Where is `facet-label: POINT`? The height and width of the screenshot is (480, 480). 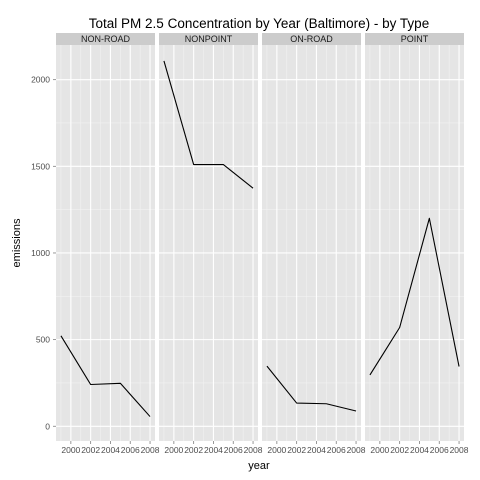
facet-label: POINT is located at coordinates (415, 39).